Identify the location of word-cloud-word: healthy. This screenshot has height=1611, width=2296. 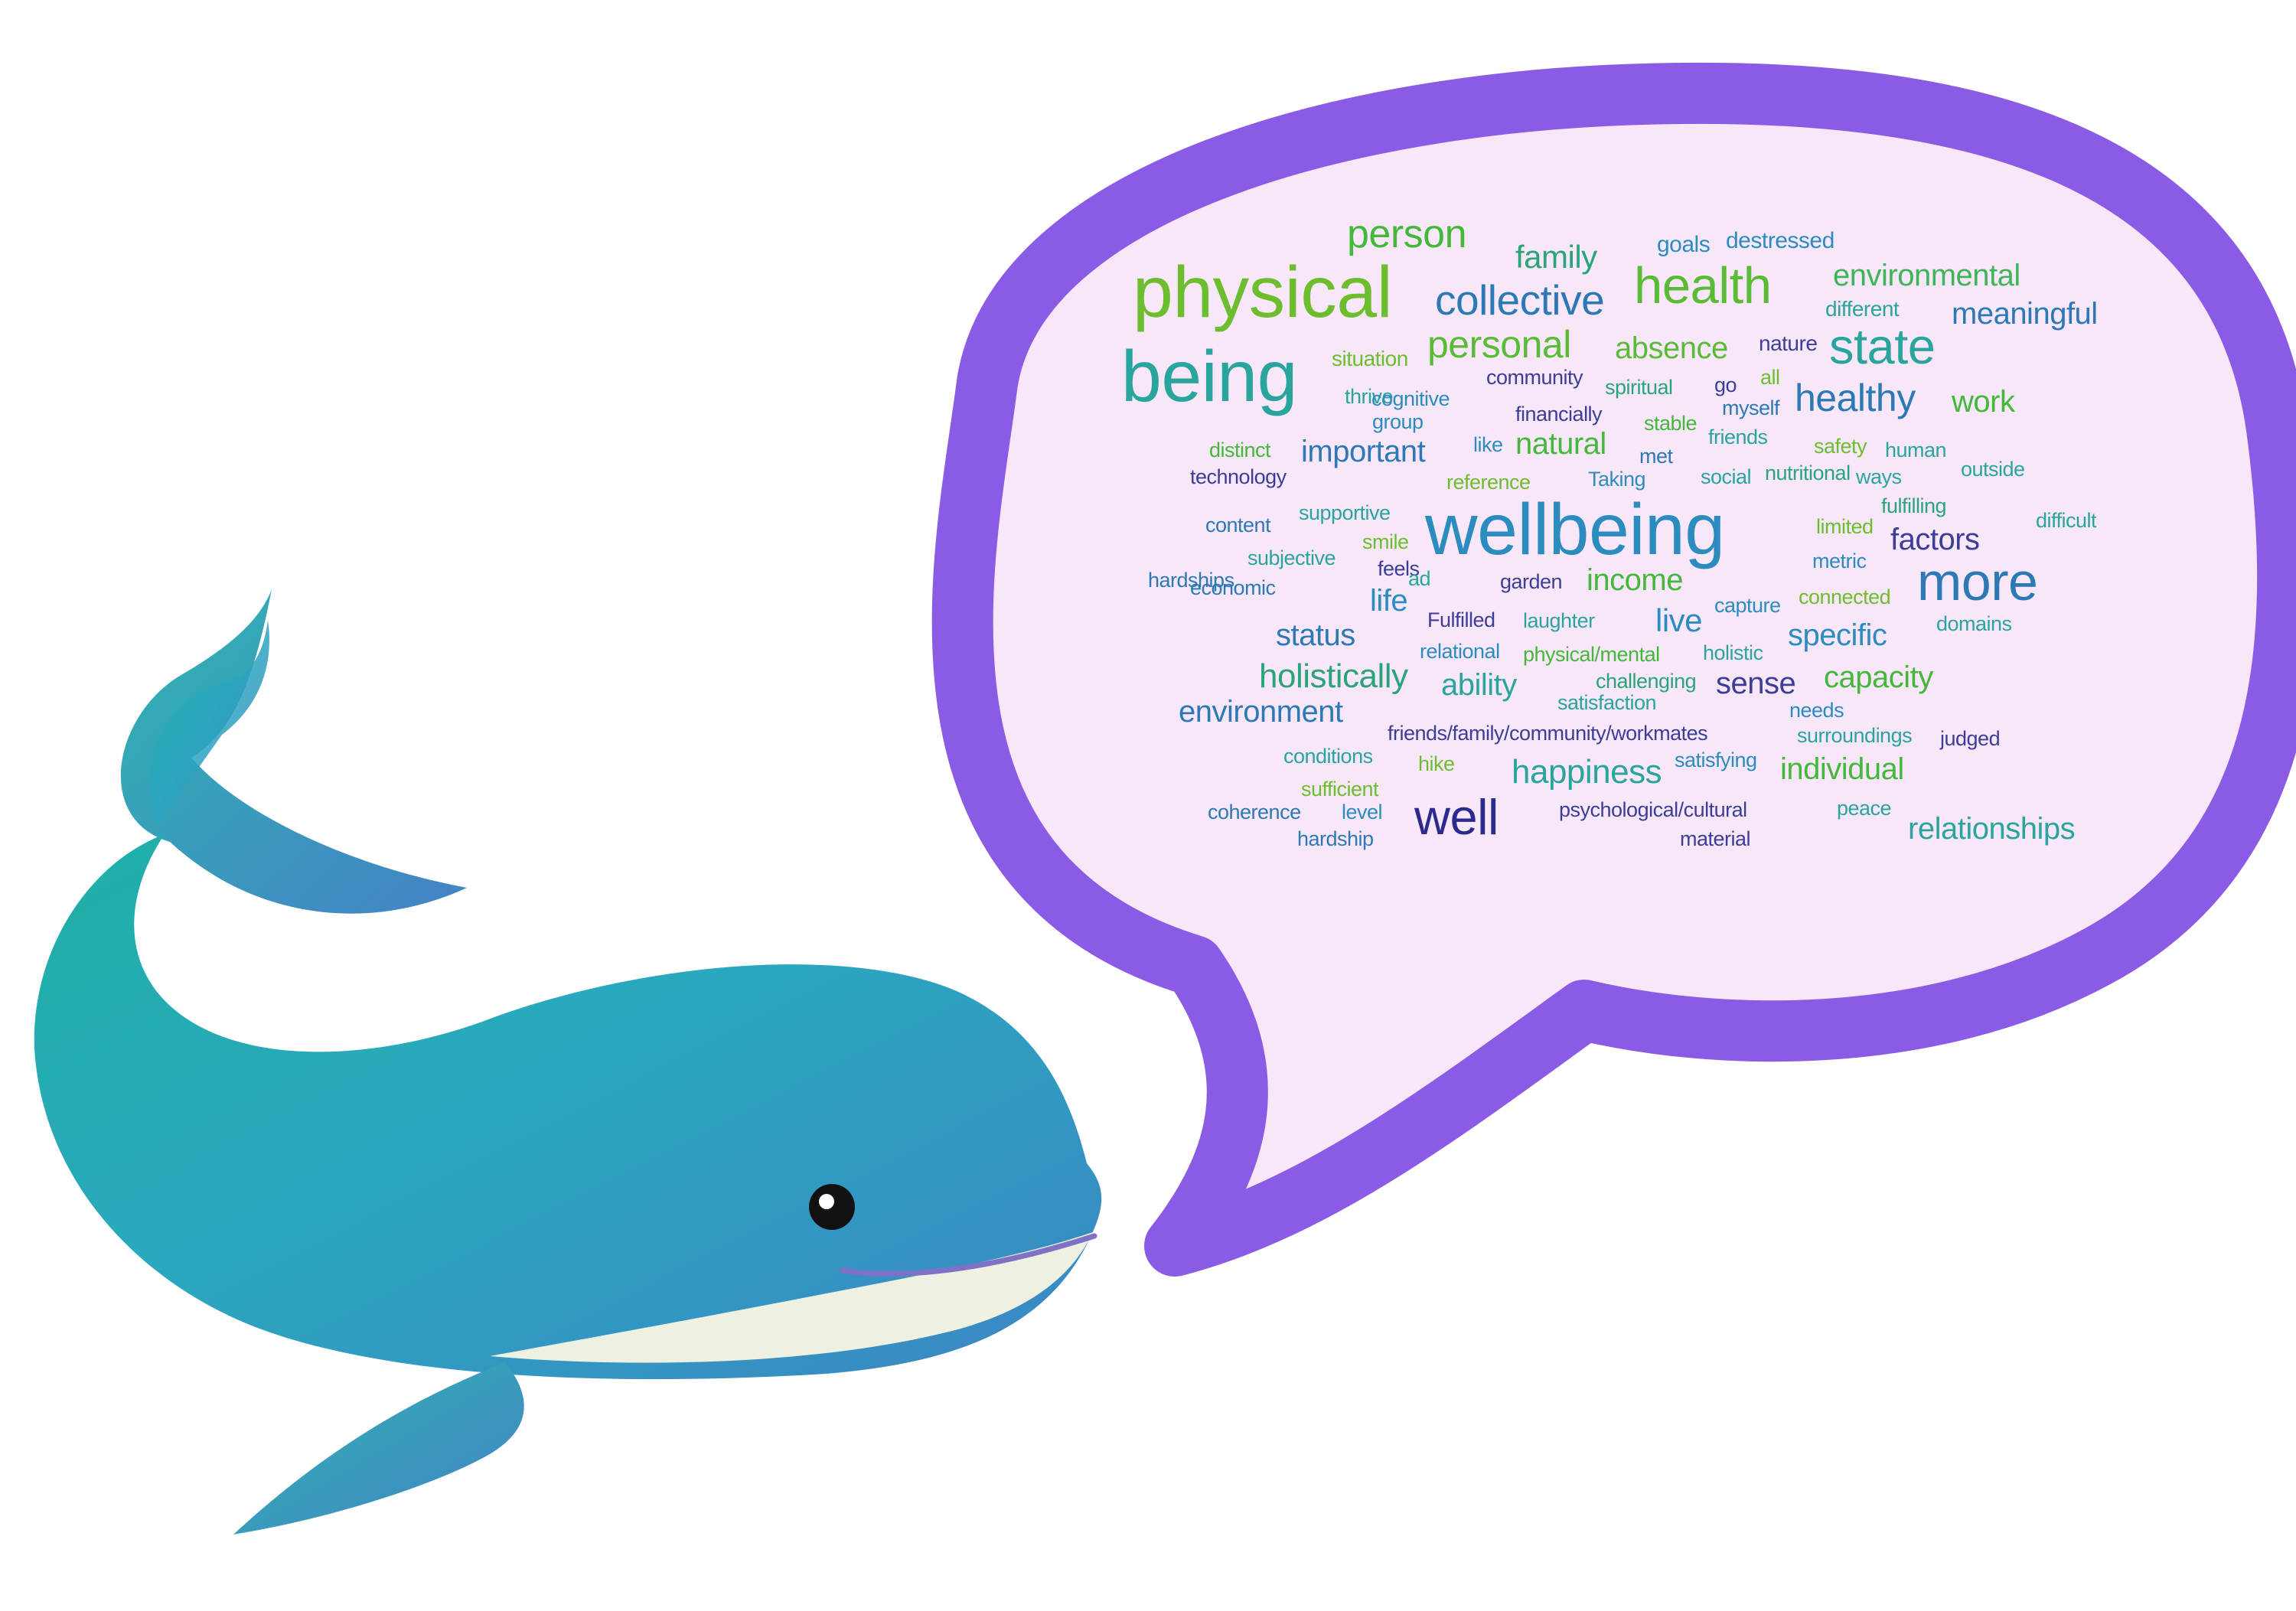
(1855, 398).